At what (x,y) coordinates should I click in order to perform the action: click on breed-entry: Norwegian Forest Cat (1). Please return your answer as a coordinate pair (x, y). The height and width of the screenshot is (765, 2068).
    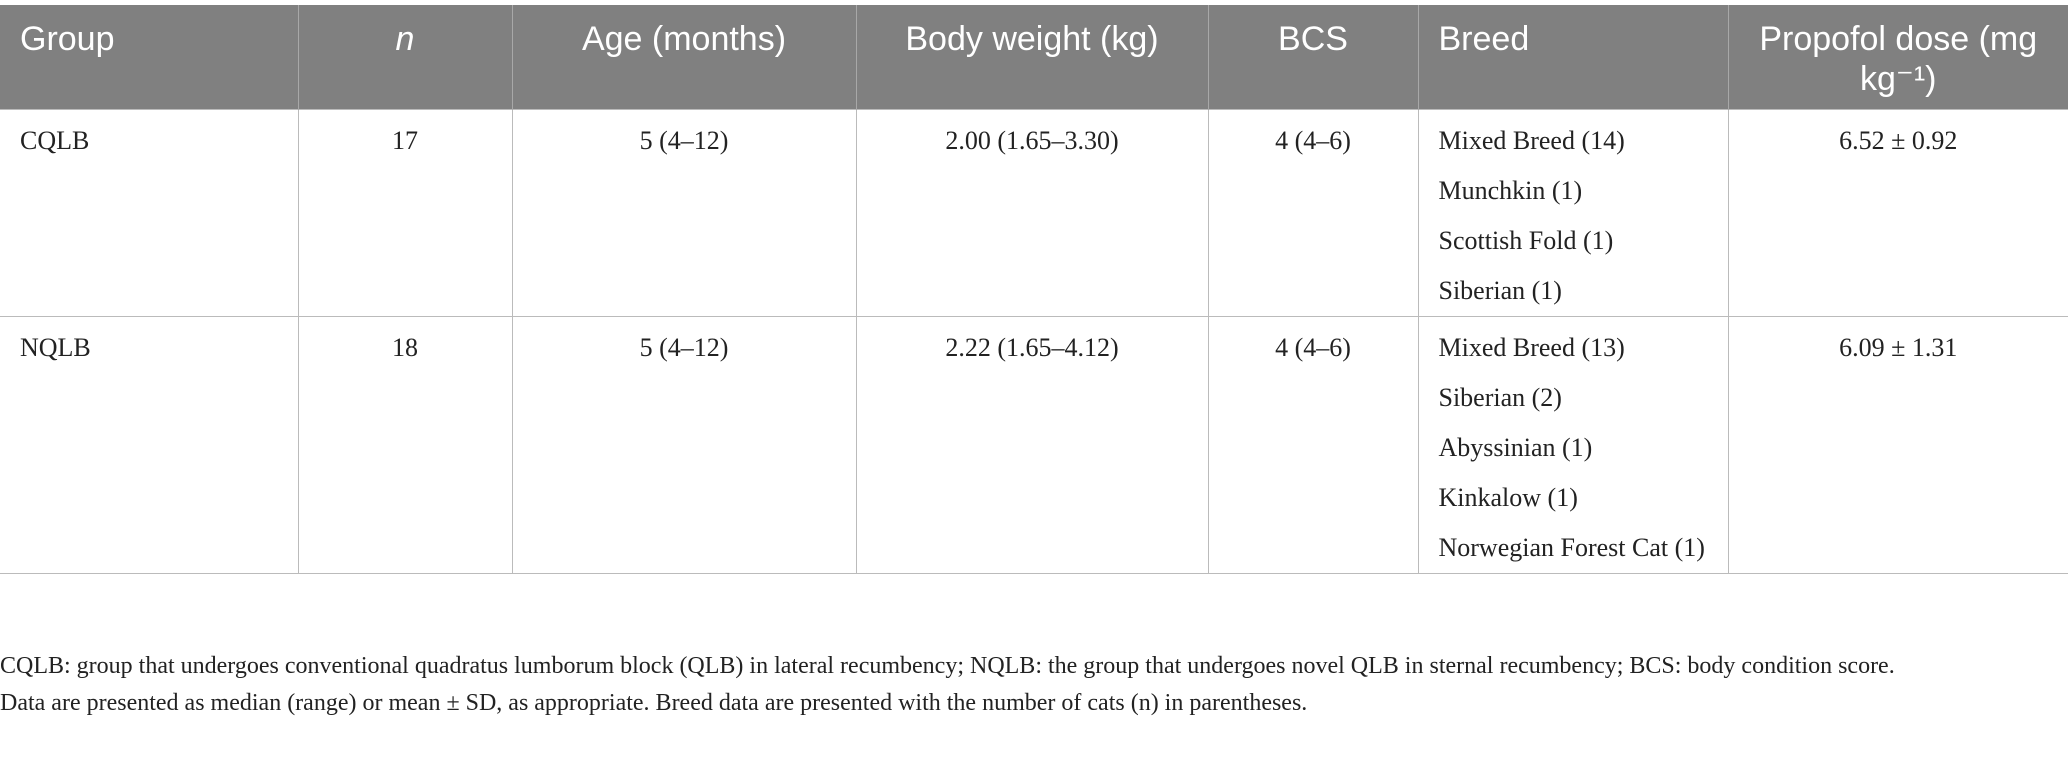
    Looking at the image, I should click on (1571, 547).